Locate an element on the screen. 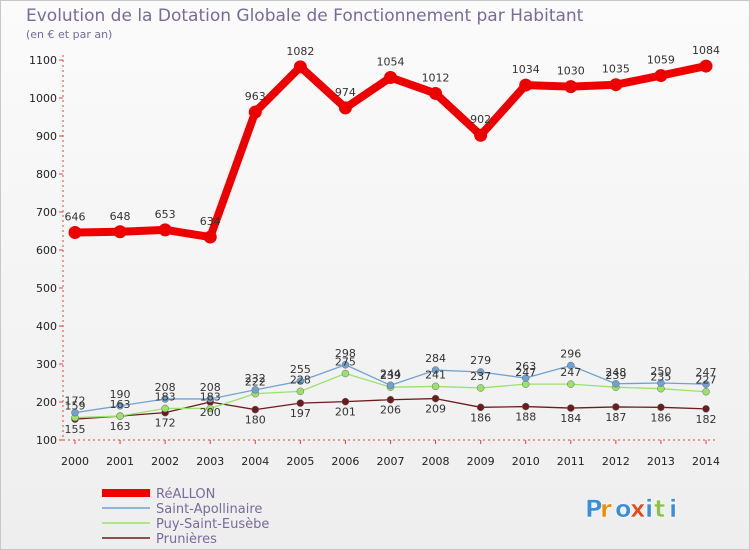 The width and height of the screenshot is (750, 550). data-label: 200 is located at coordinates (210, 412).